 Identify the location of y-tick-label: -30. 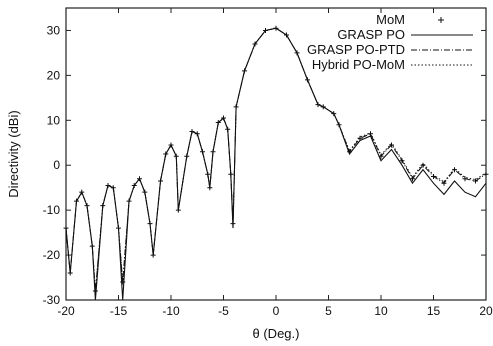
(52, 300).